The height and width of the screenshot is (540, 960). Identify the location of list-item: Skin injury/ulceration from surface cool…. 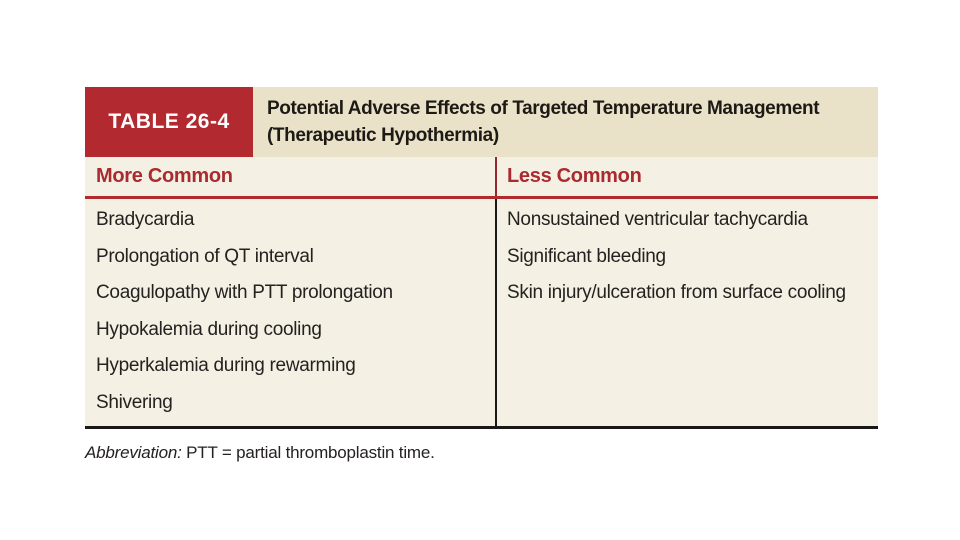
(676, 292).